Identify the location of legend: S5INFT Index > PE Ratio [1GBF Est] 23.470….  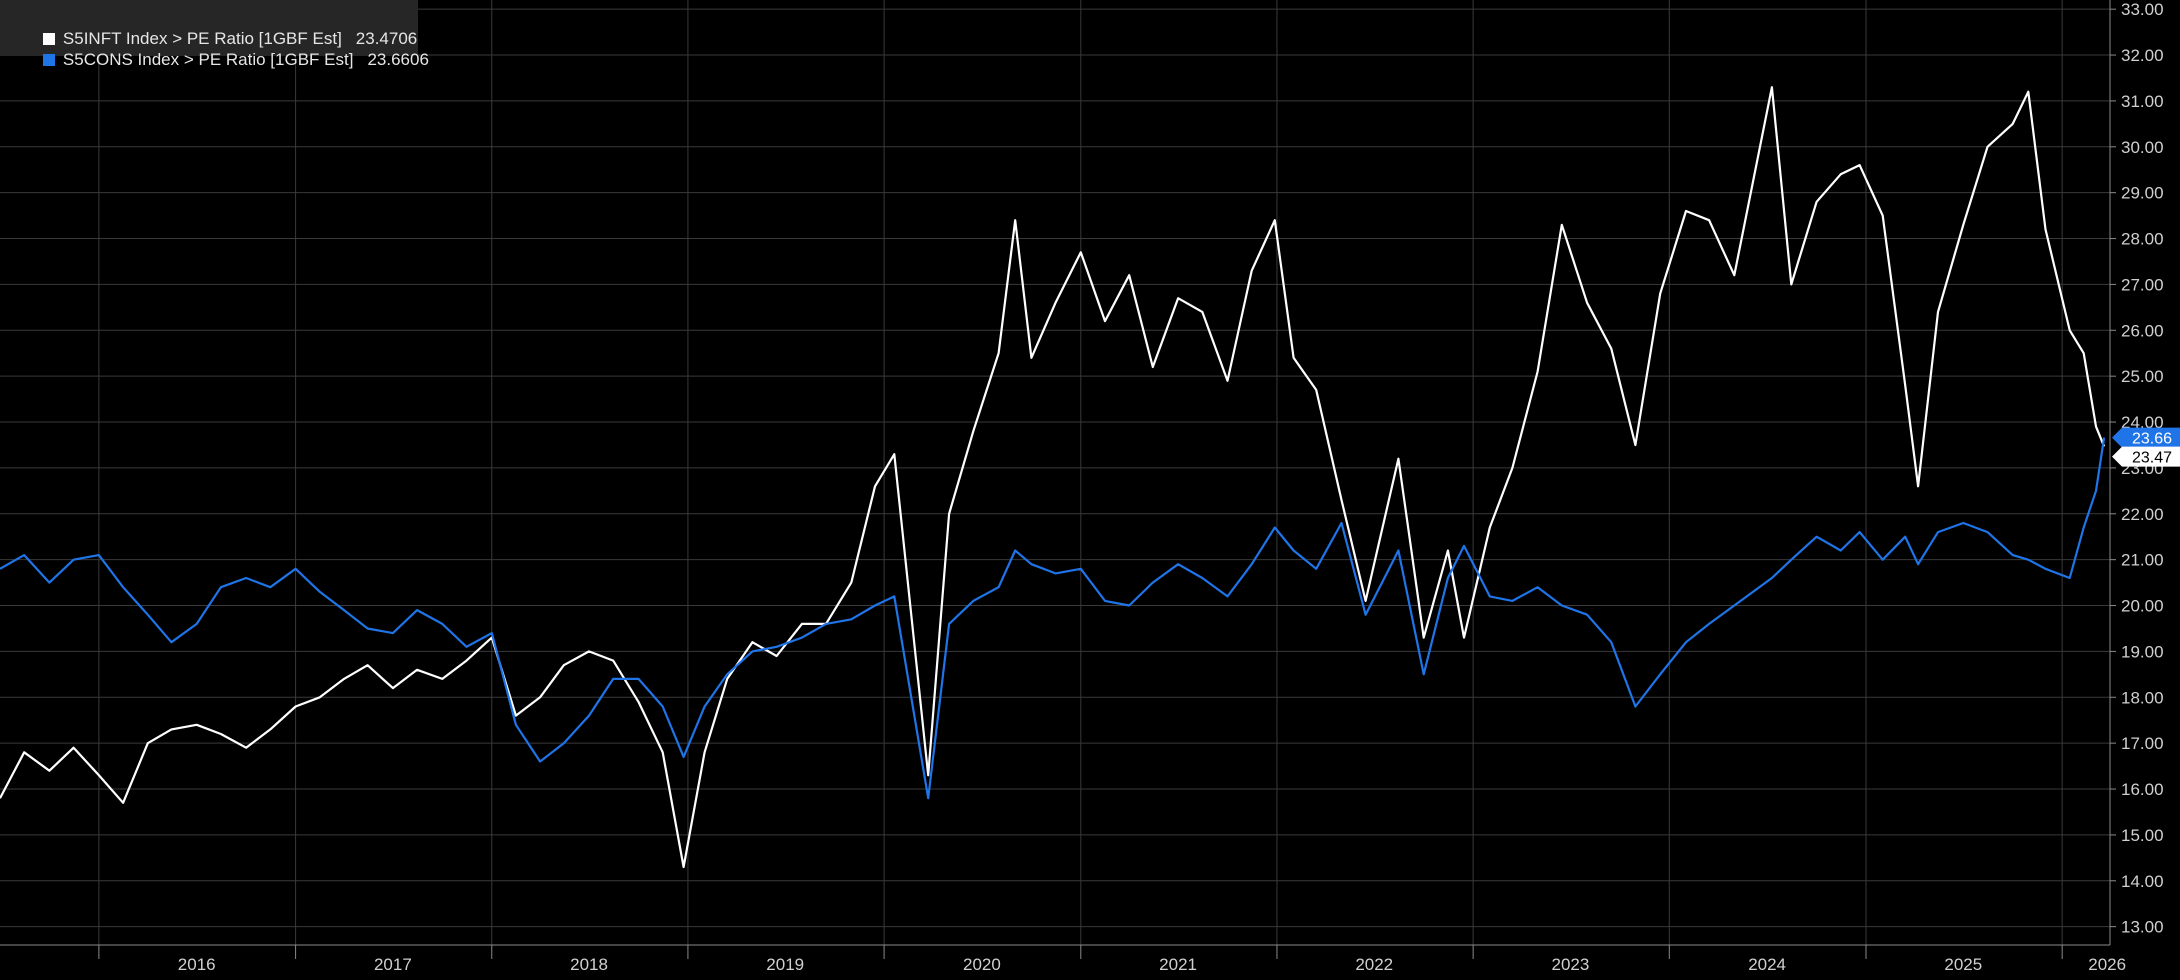
(214, 34).